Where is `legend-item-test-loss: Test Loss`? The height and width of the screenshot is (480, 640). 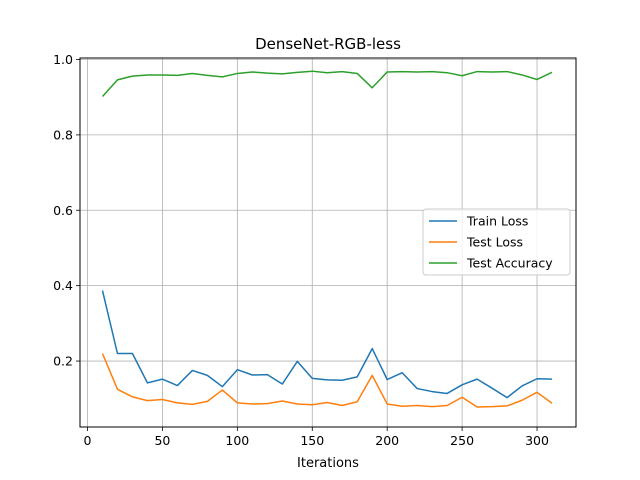
legend-item-test-loss: Test Loss is located at coordinates (476, 242).